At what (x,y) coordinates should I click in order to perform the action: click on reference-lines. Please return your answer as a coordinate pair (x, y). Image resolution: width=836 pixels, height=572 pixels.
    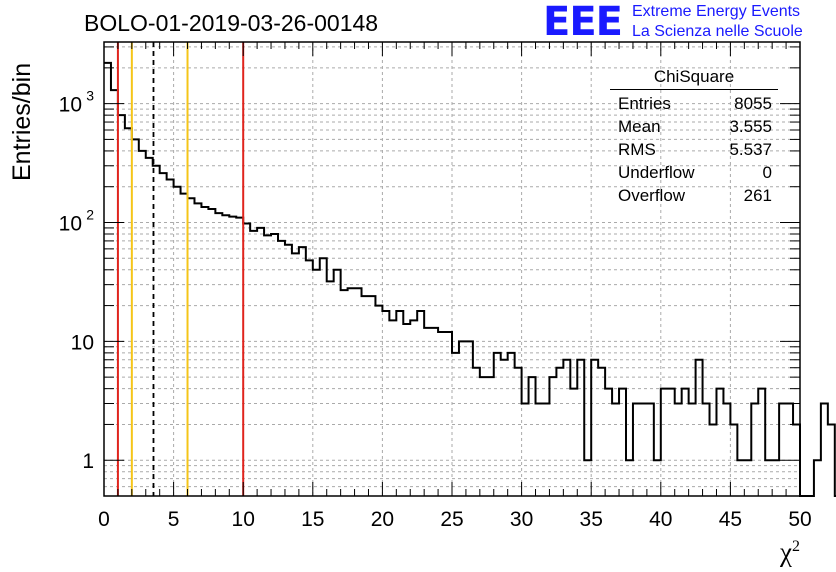
    Looking at the image, I should click on (180, 269).